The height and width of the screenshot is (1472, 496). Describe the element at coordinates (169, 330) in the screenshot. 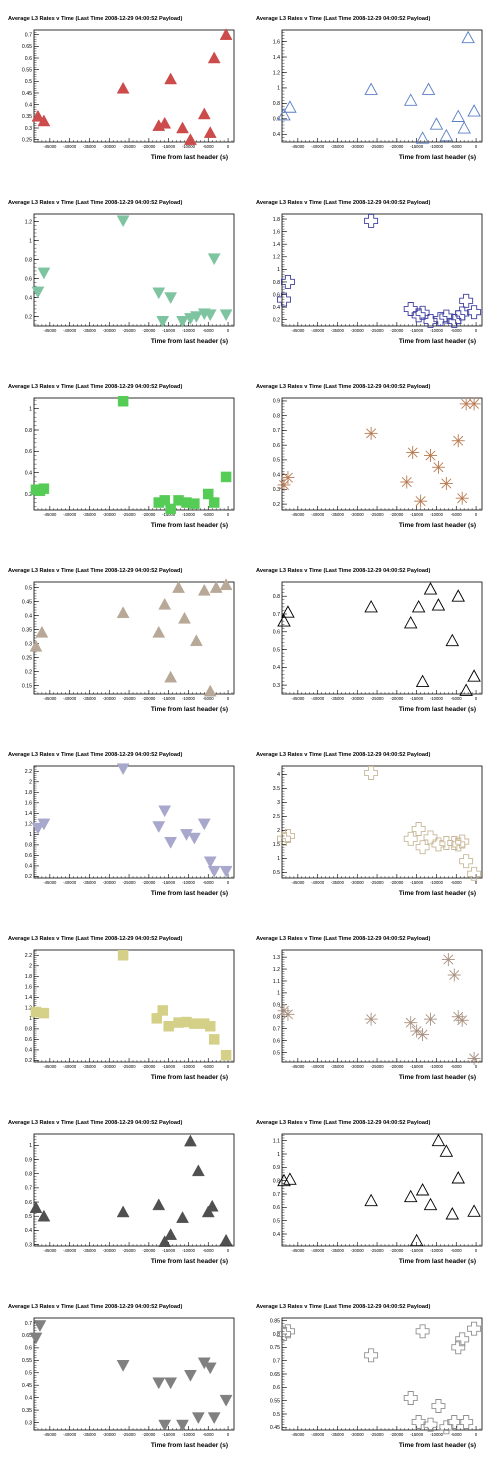

I see `x-tick-label: -15000` at that location.